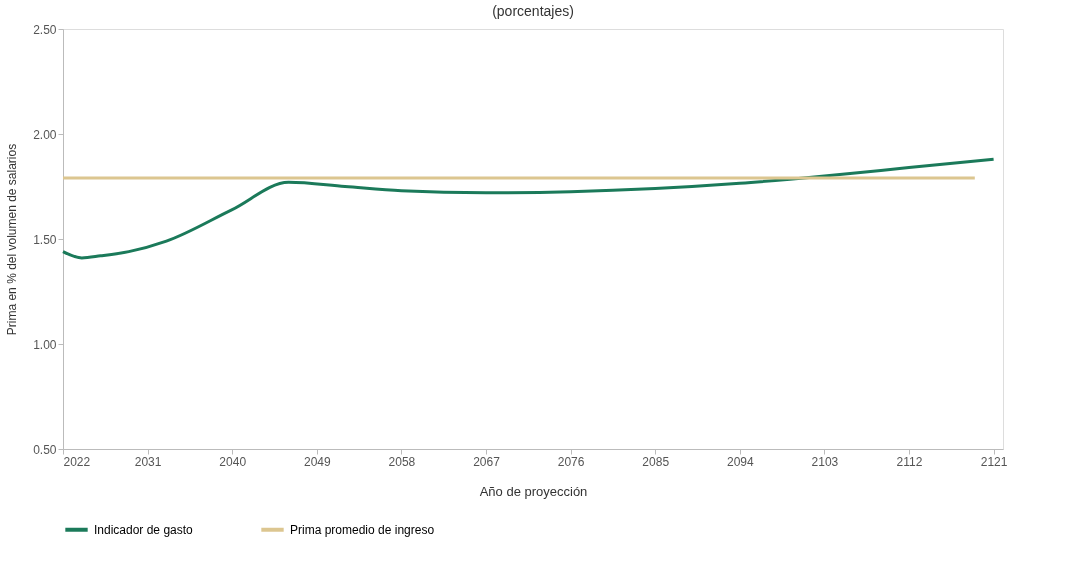 The width and height of the screenshot is (1079, 586). What do you see at coordinates (825, 461) in the screenshot?
I see `x-tick-label: 2103` at bounding box center [825, 461].